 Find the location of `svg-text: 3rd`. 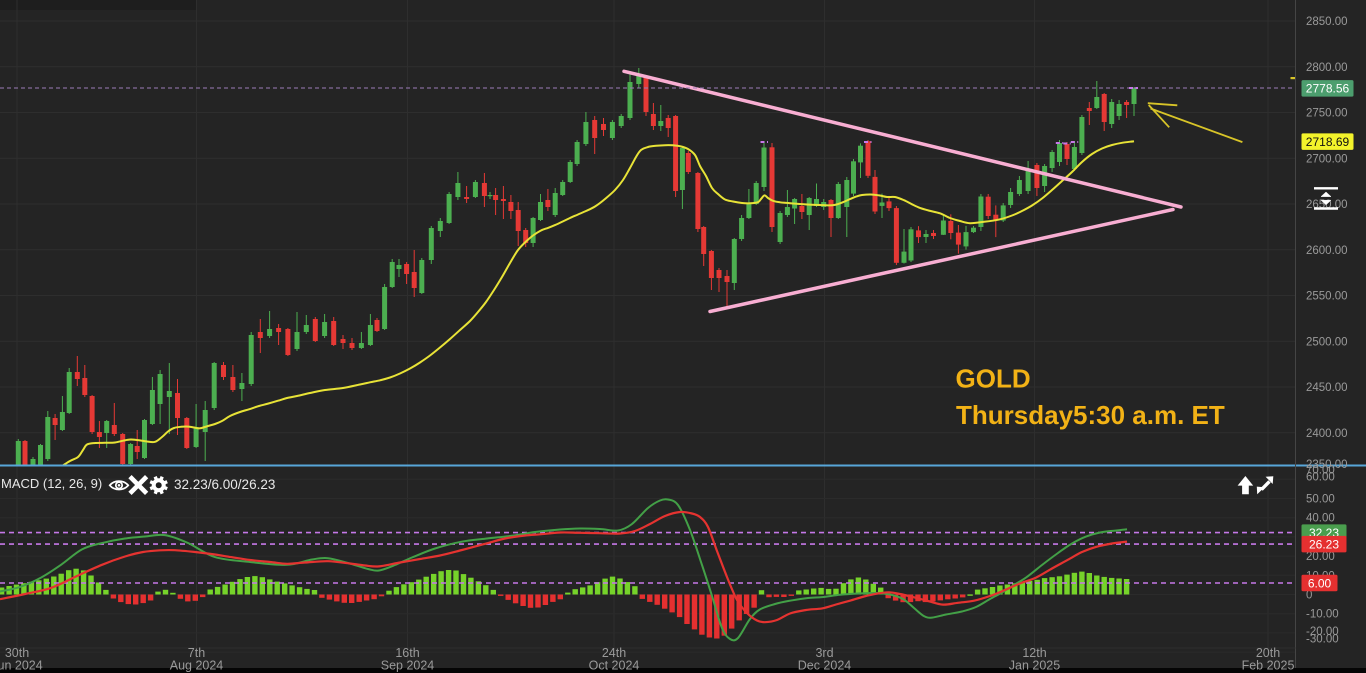

svg-text: 3rd is located at coordinates (824, 653).